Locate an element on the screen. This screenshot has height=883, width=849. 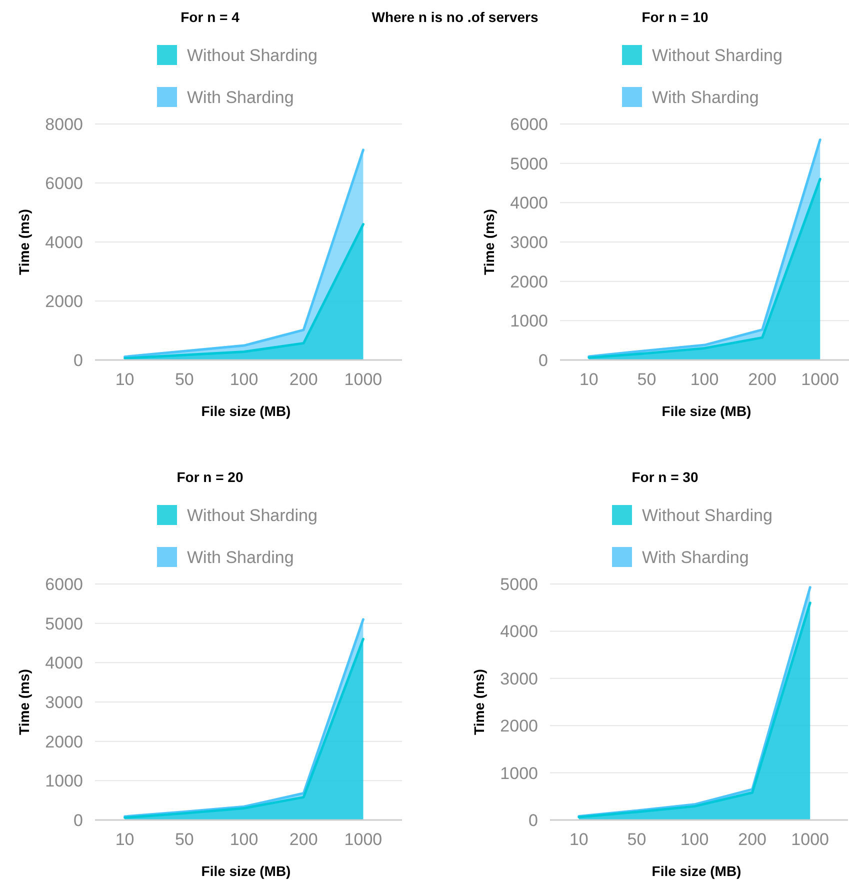
chart-title: For n = 30 is located at coordinates (665, 477).